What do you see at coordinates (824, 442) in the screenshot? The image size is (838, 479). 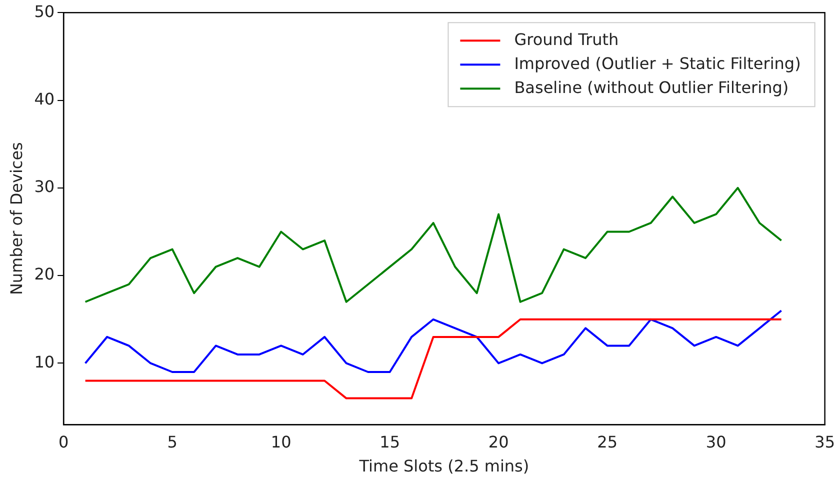 I see `x-tick-label: 35` at bounding box center [824, 442].